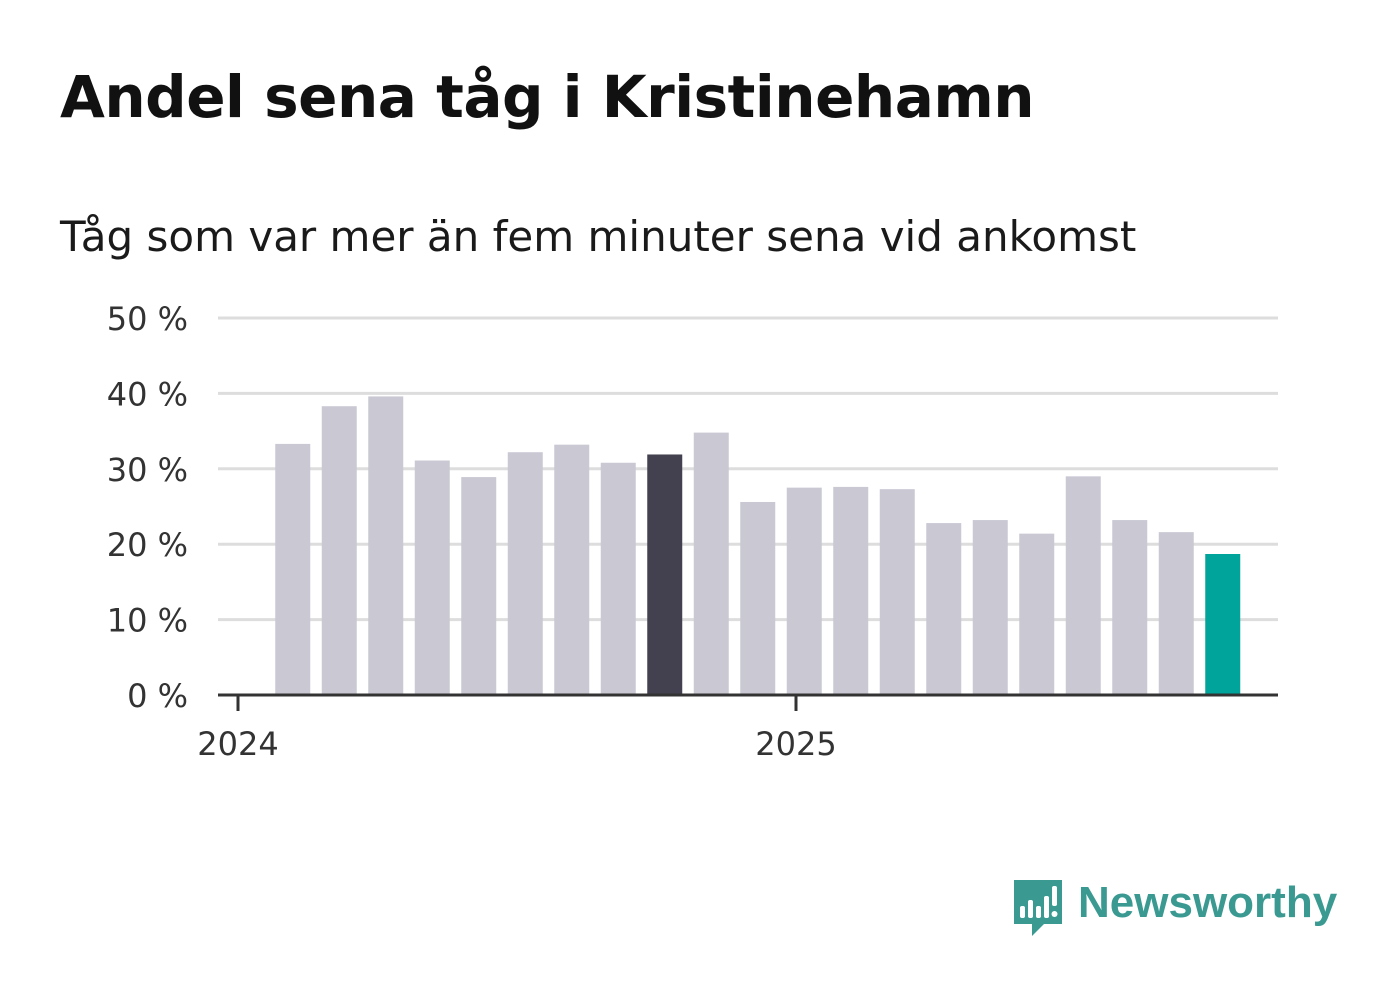 The width and height of the screenshot is (1382, 999). I want to click on y-tick-label: 40 %, so click(147, 394).